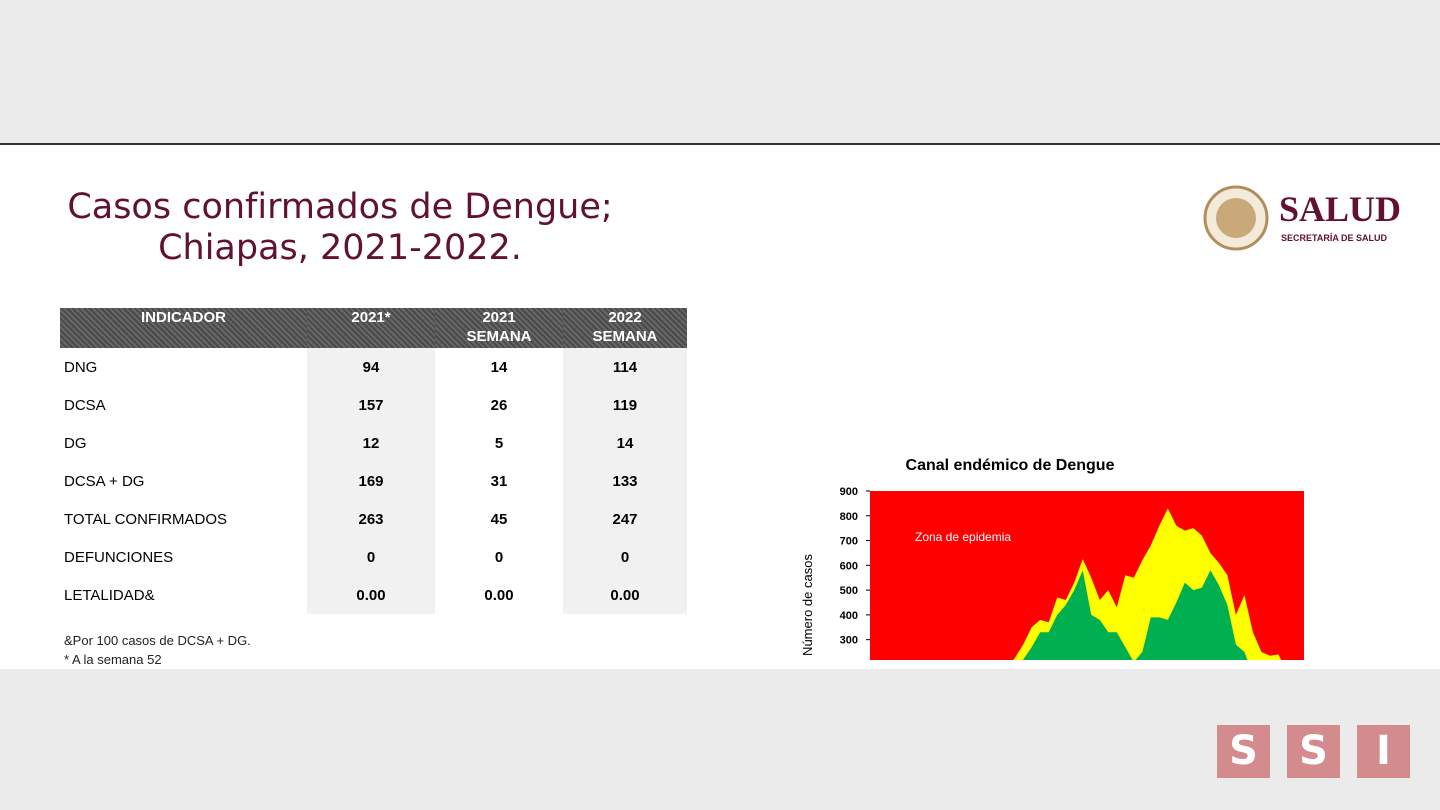  Describe the element at coordinates (340, 207) in the screenshot. I see `title-line: Casos confirmados de Dengue;` at that location.